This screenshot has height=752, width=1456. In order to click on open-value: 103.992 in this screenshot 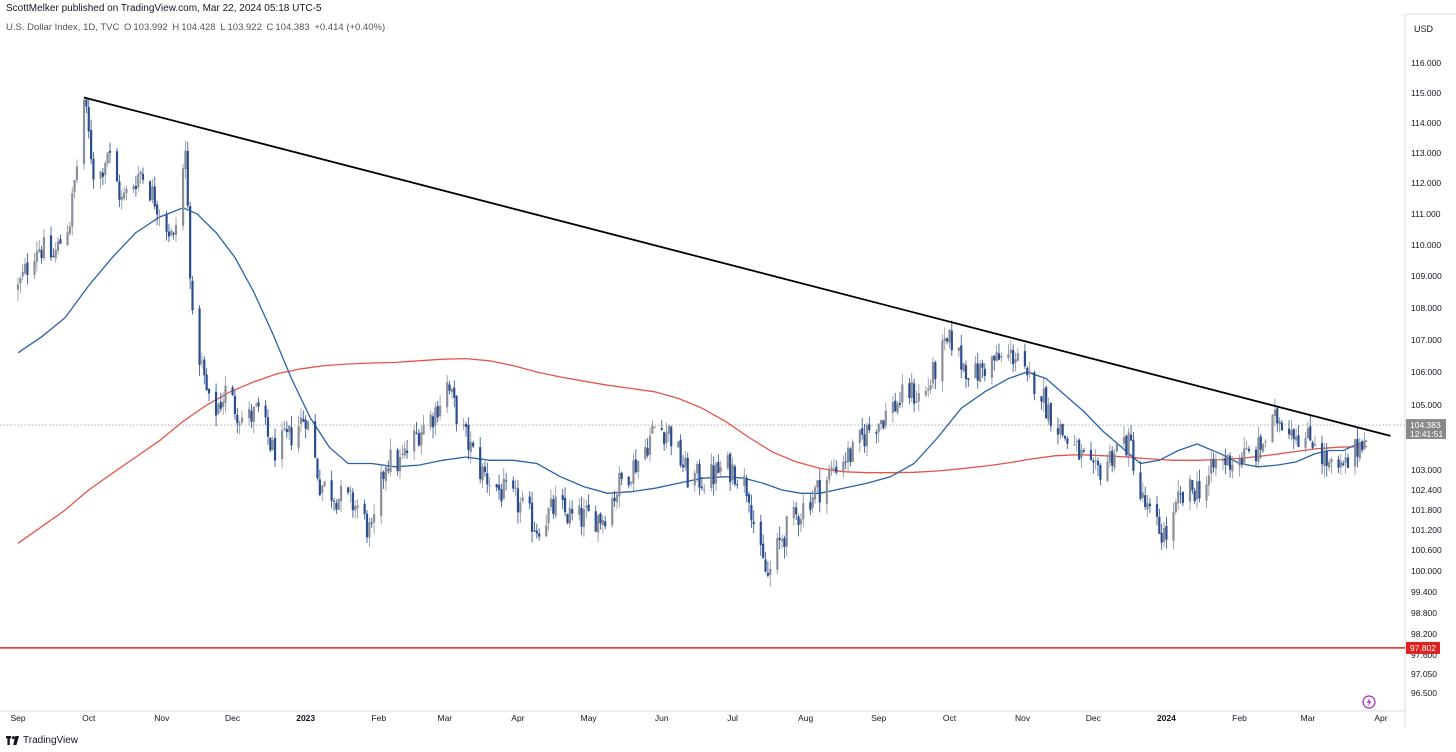, I will do `click(150, 27)`.